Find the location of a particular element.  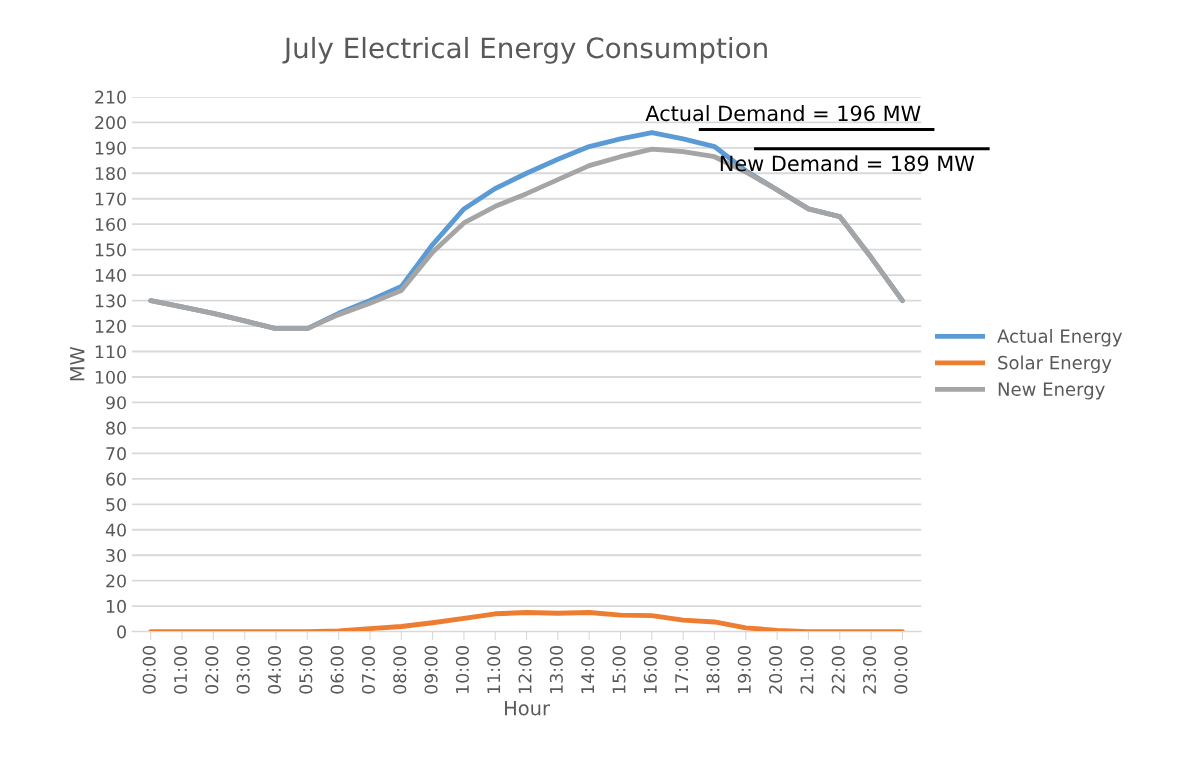

x-tick-label: 11:00 is located at coordinates (494, 669).